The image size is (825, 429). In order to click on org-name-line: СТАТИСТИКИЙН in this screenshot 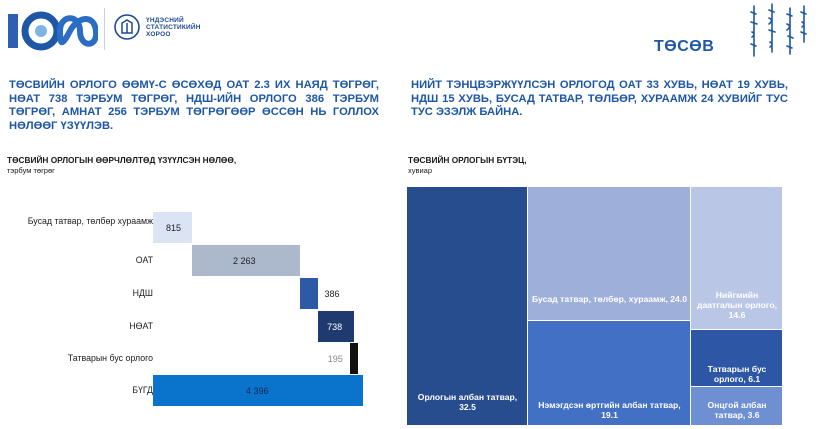, I will do `click(173, 27)`.